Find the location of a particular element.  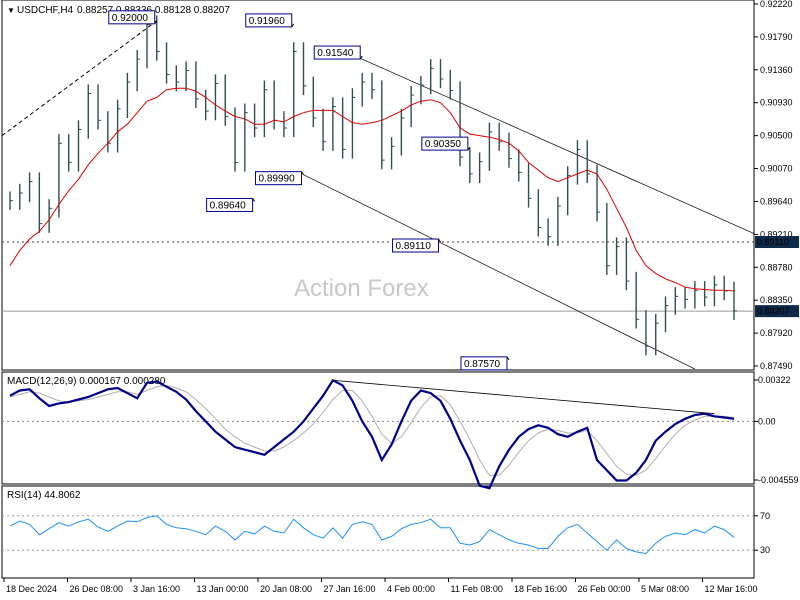

annotation-label: 0.87570 is located at coordinates (482, 364).